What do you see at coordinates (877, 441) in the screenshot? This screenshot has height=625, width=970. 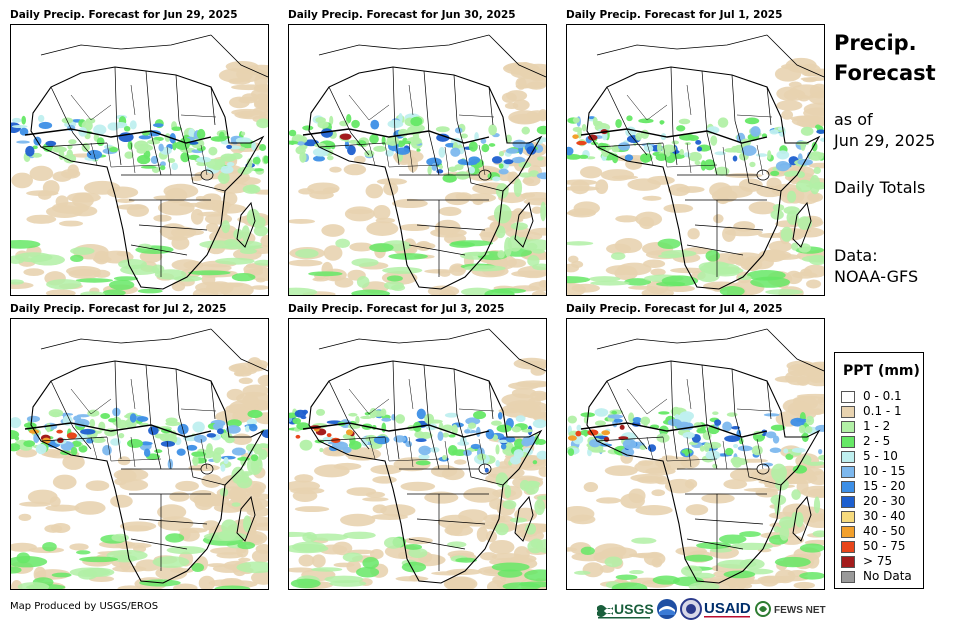 I see `legend-label: 2 - 5` at bounding box center [877, 441].